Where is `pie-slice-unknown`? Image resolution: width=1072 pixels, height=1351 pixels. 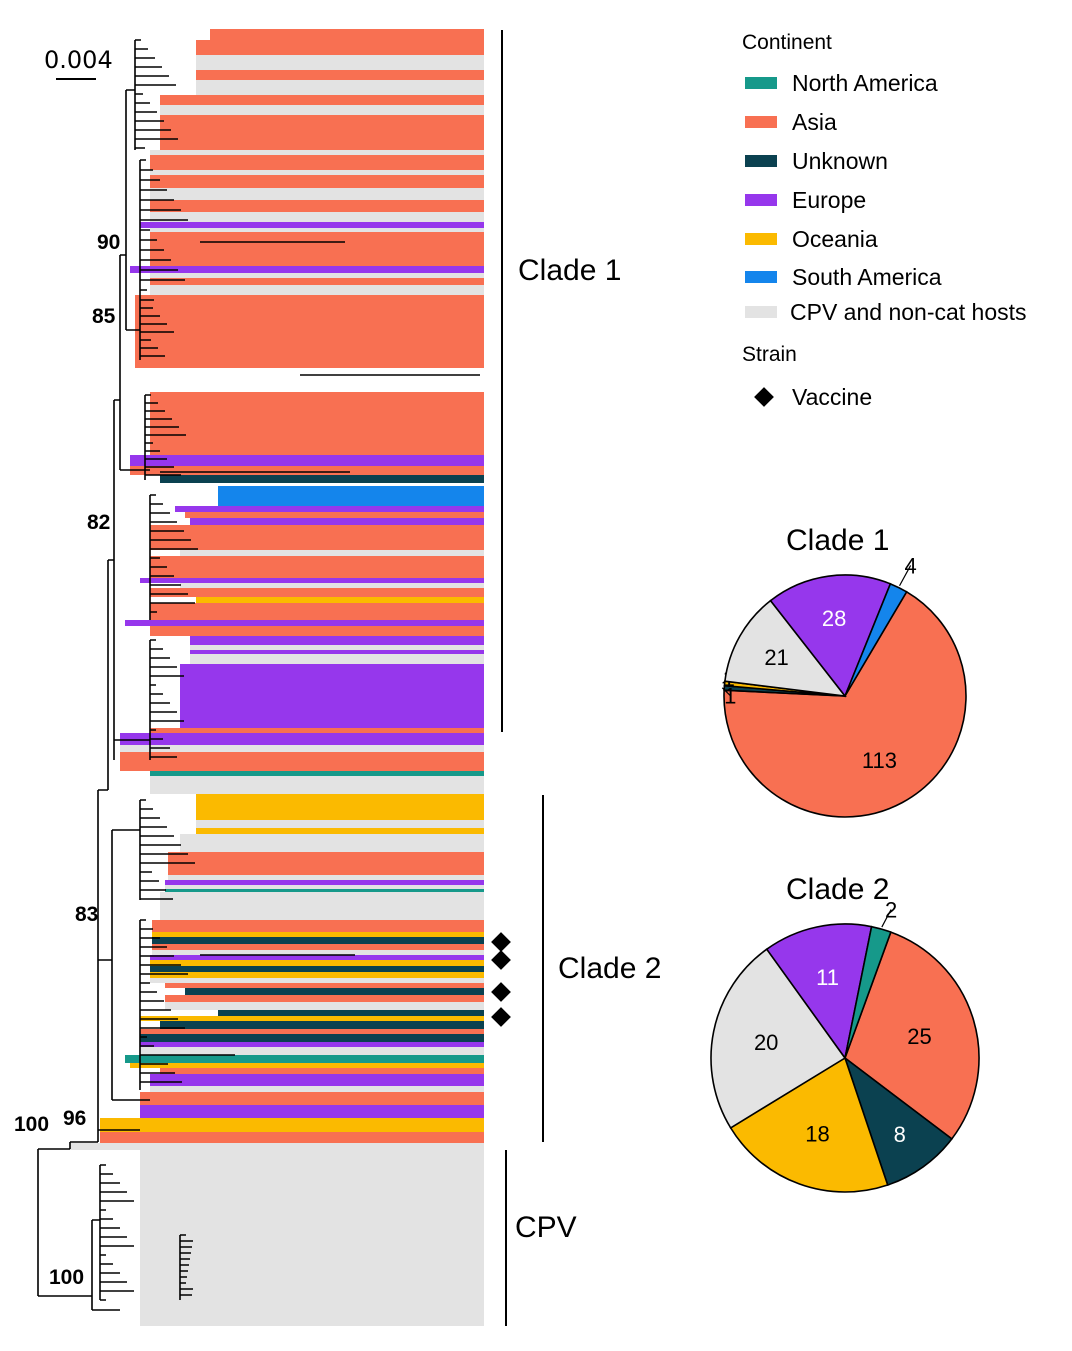
pie-slice-unknown is located at coordinates (898, 1121).